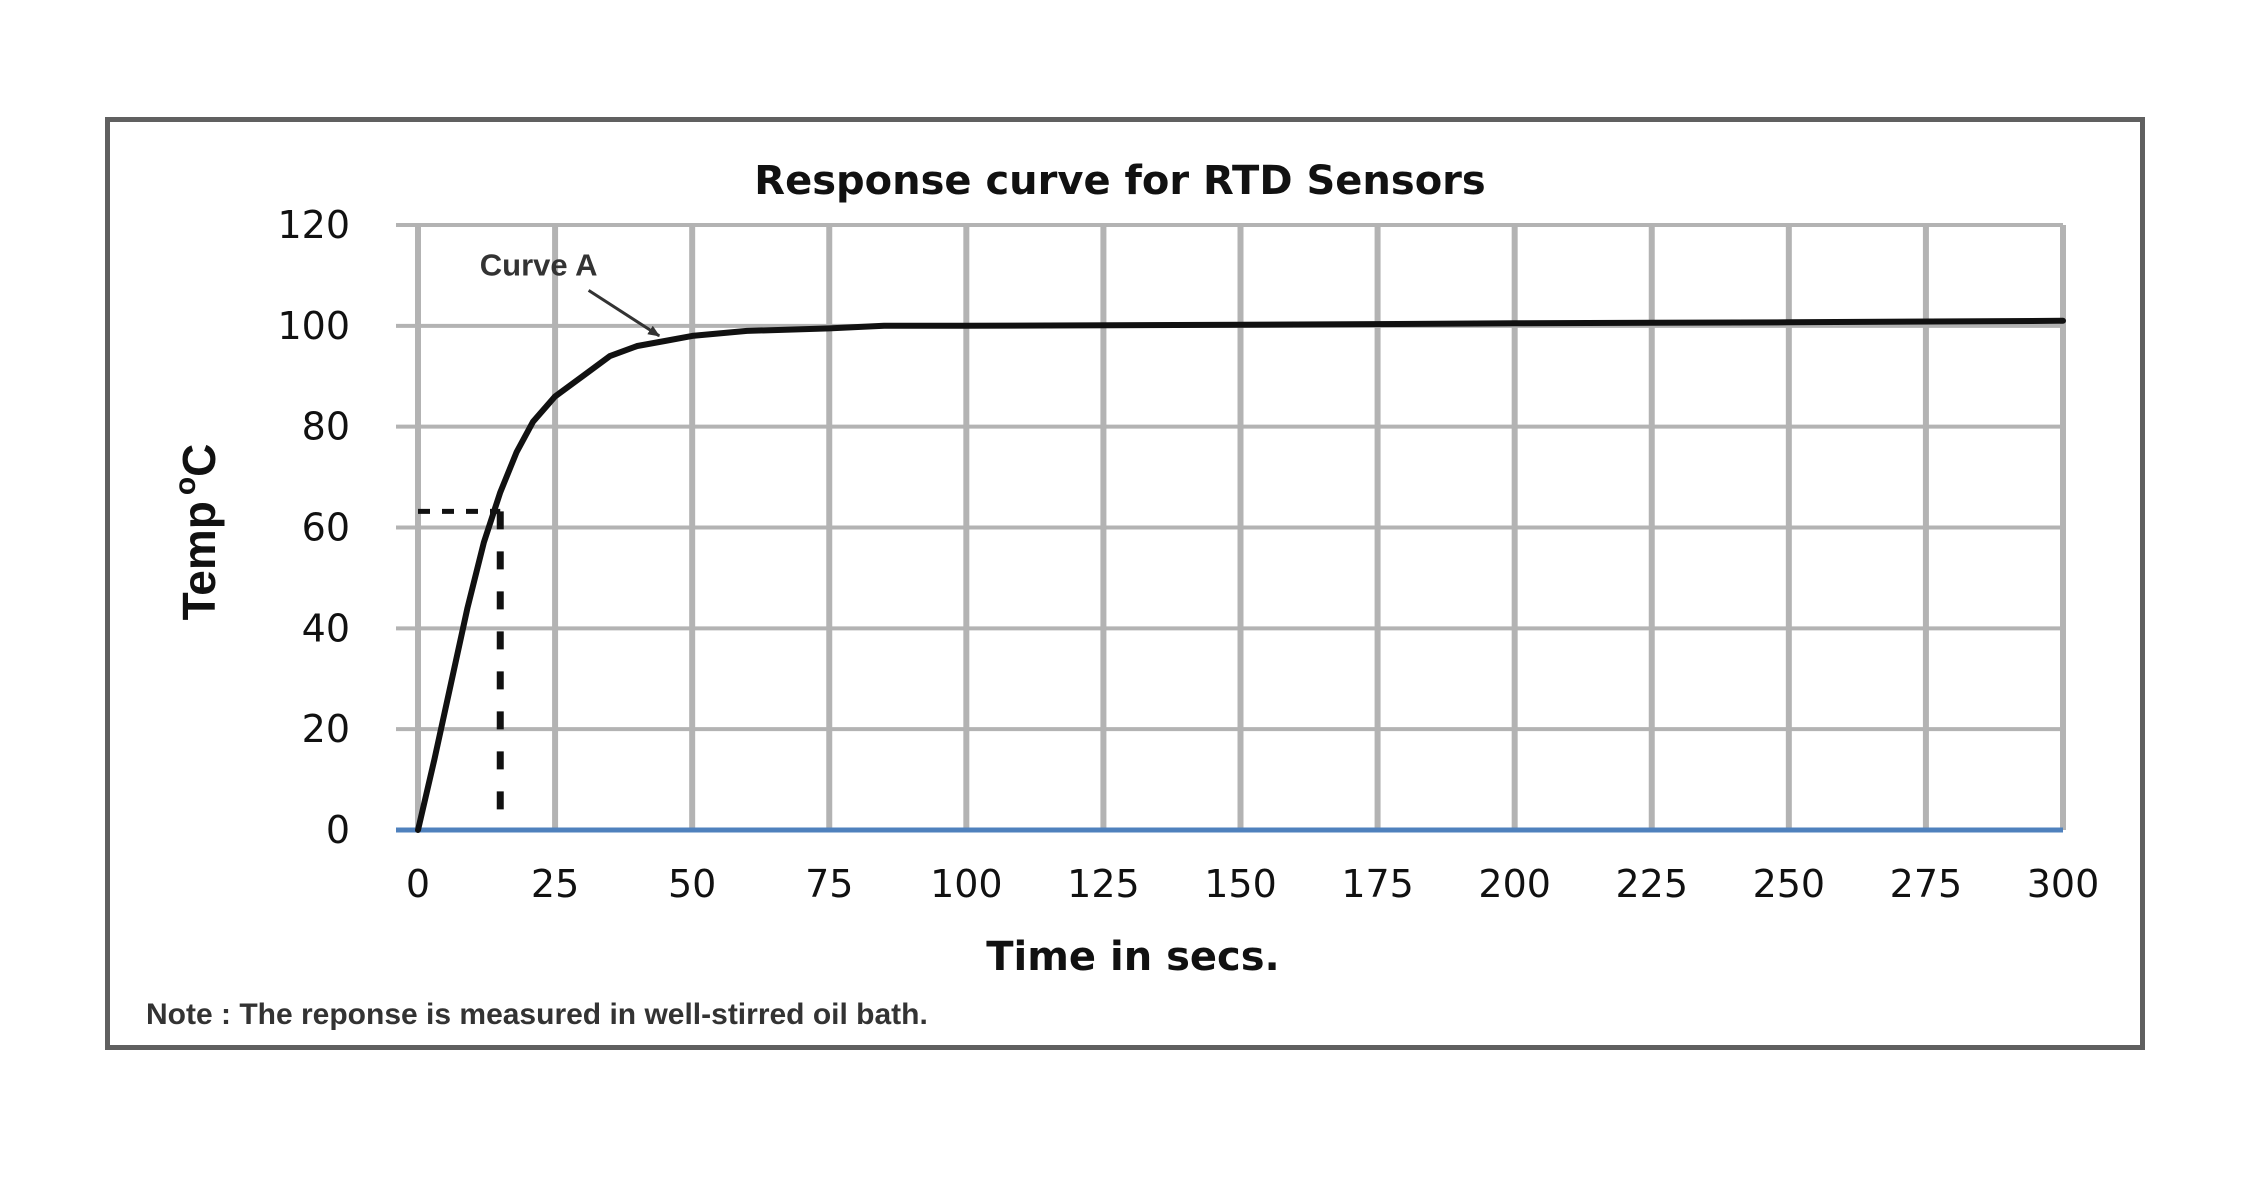 This screenshot has height=1183, width=2246. What do you see at coordinates (1133, 957) in the screenshot?
I see `x-axis-label: Time in secs.` at bounding box center [1133, 957].